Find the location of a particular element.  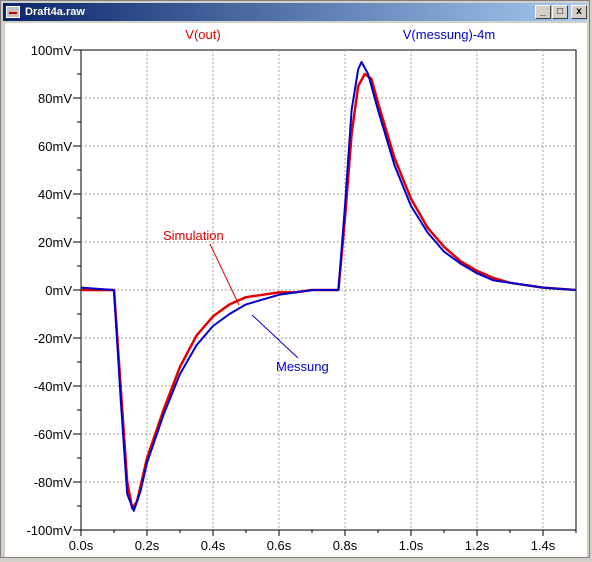

trace-label-vmessung: V(messung)-4m is located at coordinates (449, 34).